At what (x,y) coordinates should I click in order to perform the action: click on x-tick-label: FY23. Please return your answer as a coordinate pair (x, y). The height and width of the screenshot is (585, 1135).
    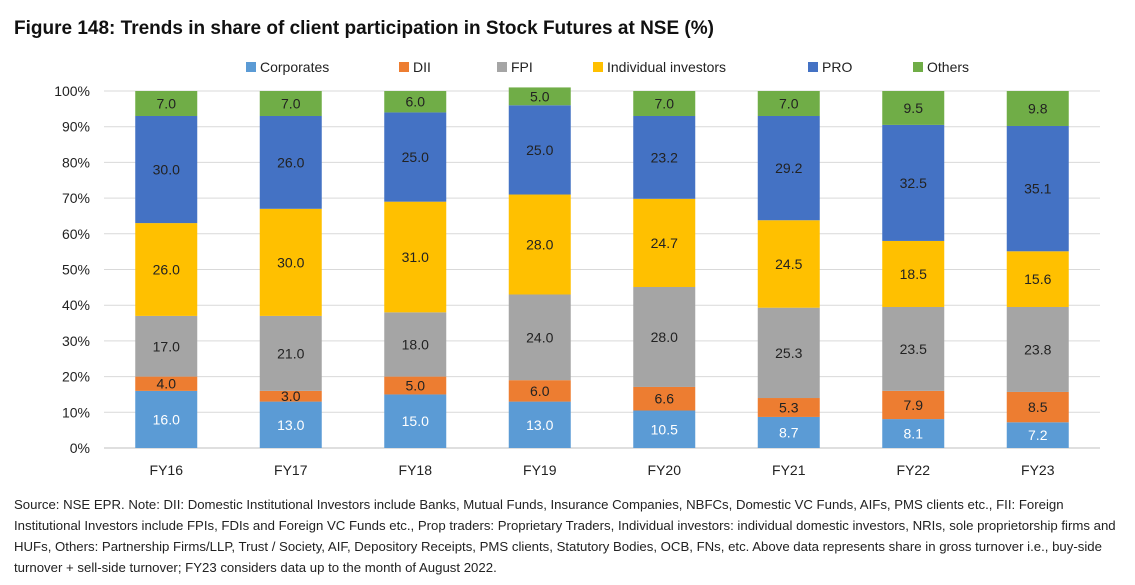
    Looking at the image, I should click on (1038, 470).